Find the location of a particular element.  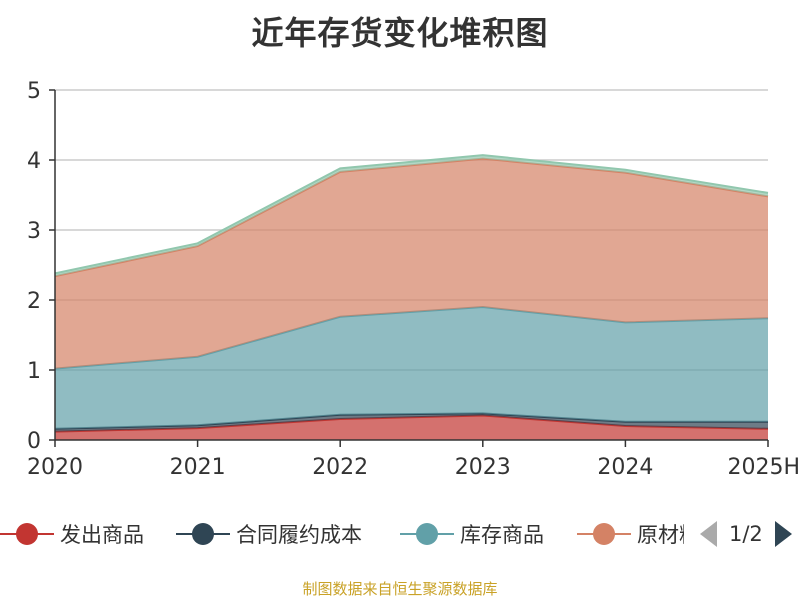

legend-pager: 1/2 is located at coordinates (746, 534).